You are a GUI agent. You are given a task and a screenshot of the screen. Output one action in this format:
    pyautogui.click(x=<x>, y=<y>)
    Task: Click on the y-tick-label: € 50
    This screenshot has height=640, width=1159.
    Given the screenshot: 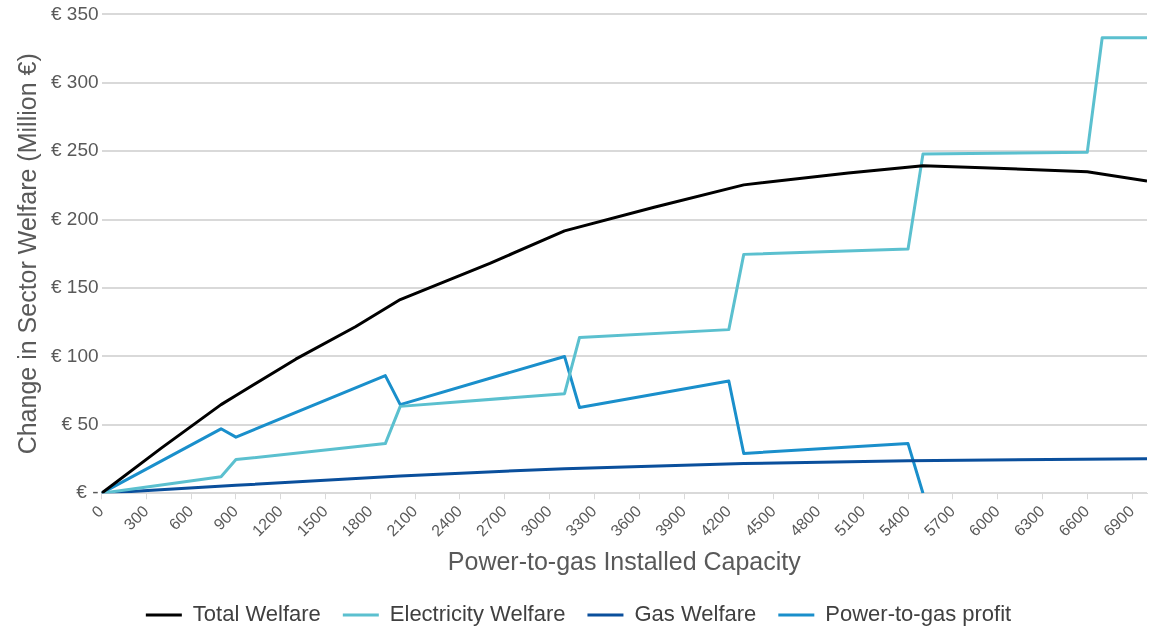 What is the action you would take?
    pyautogui.click(x=80, y=424)
    